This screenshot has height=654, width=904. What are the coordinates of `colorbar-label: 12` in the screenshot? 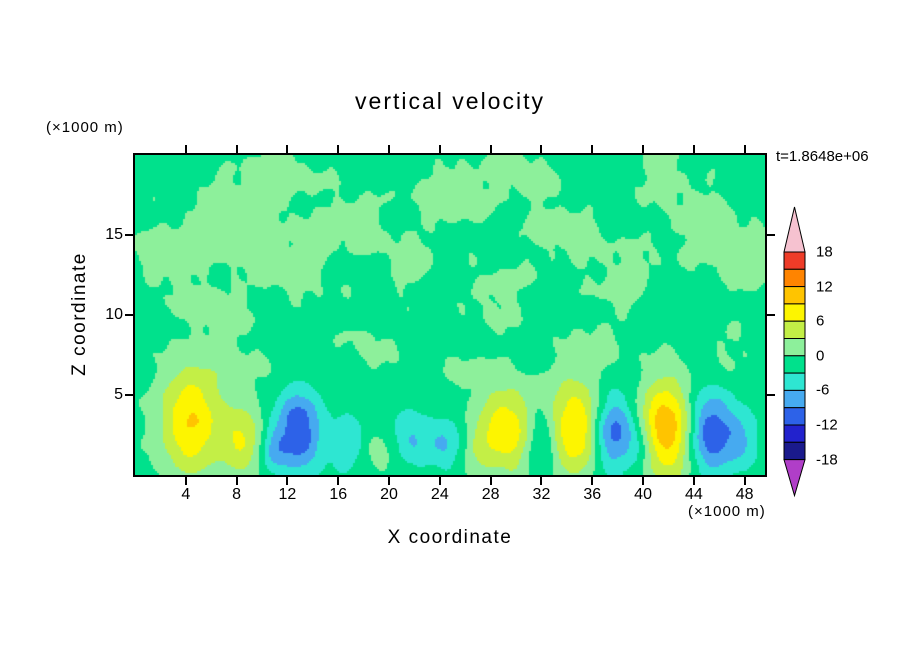 It's located at (824, 287).